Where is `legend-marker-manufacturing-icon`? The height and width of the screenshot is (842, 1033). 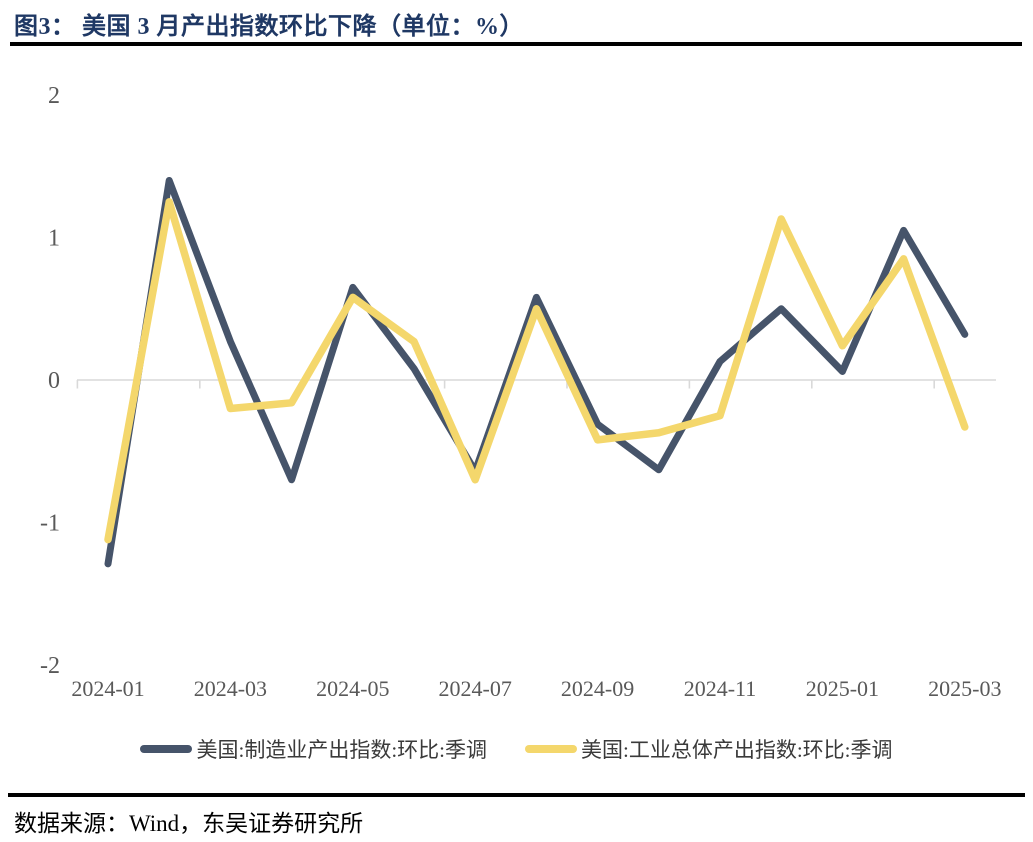
legend-marker-manufacturing-icon is located at coordinates (166, 749).